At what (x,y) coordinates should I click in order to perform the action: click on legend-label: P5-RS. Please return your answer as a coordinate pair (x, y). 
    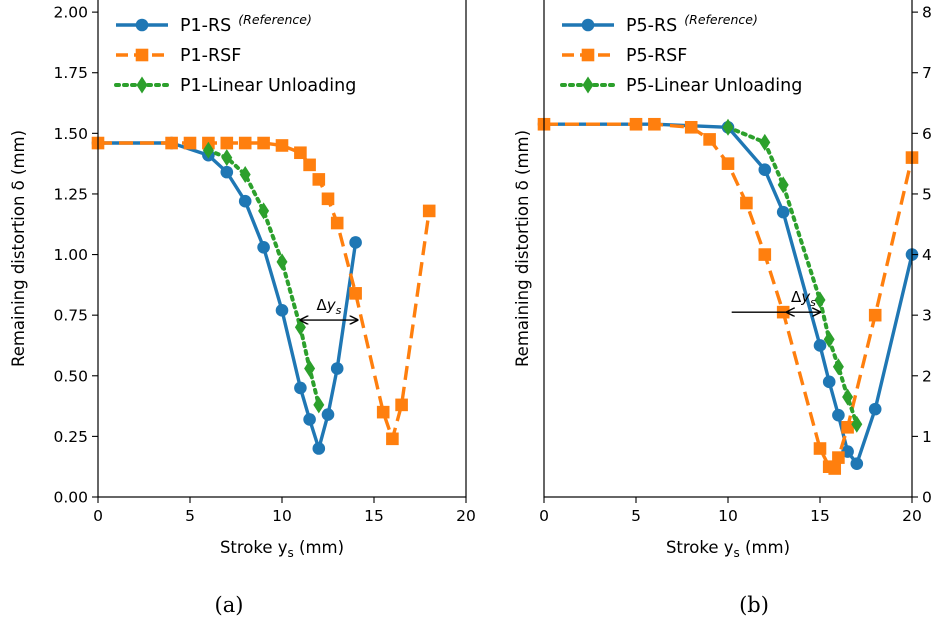
    Looking at the image, I should click on (651, 26).